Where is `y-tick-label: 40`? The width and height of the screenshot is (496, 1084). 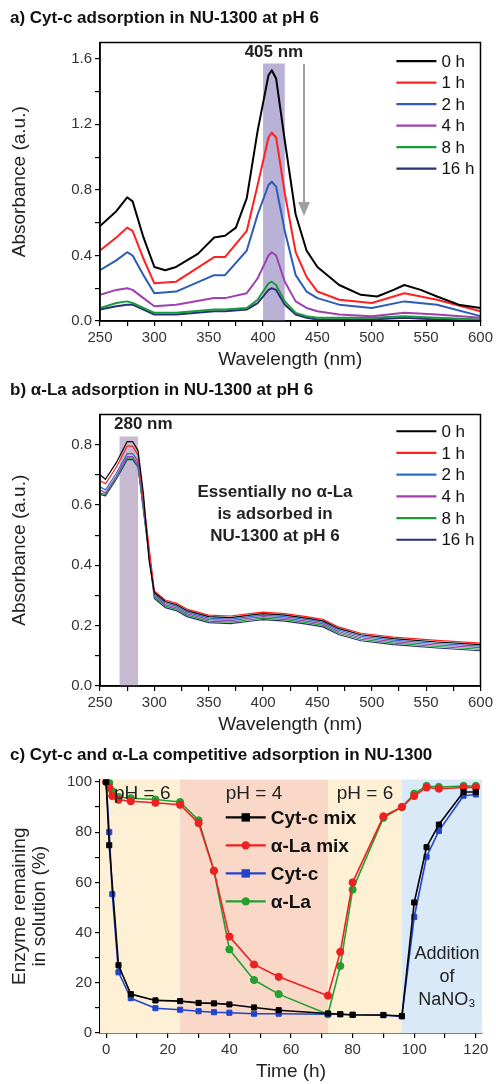
y-tick-label: 40 is located at coordinates (83, 931).